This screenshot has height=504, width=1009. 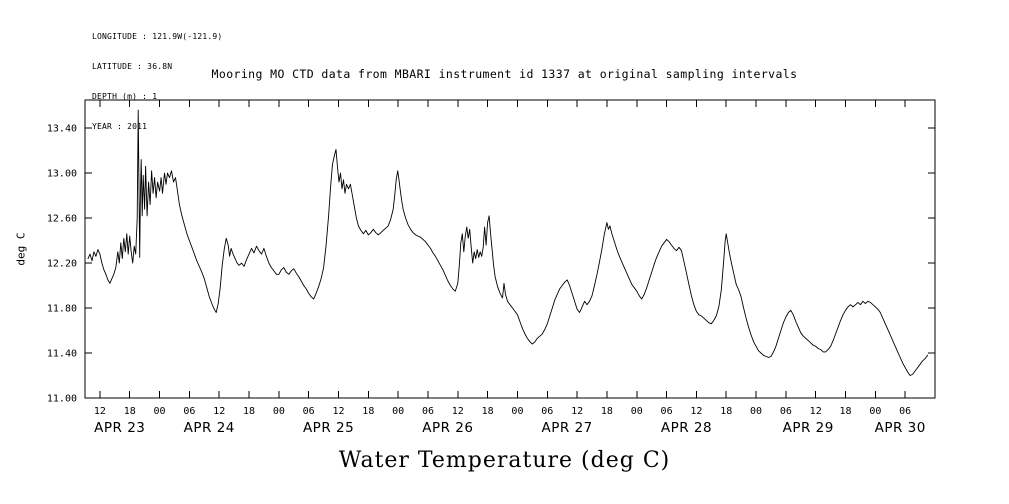 What do you see at coordinates (120, 126) in the screenshot?
I see `metadata-year: YEAR : 2011` at bounding box center [120, 126].